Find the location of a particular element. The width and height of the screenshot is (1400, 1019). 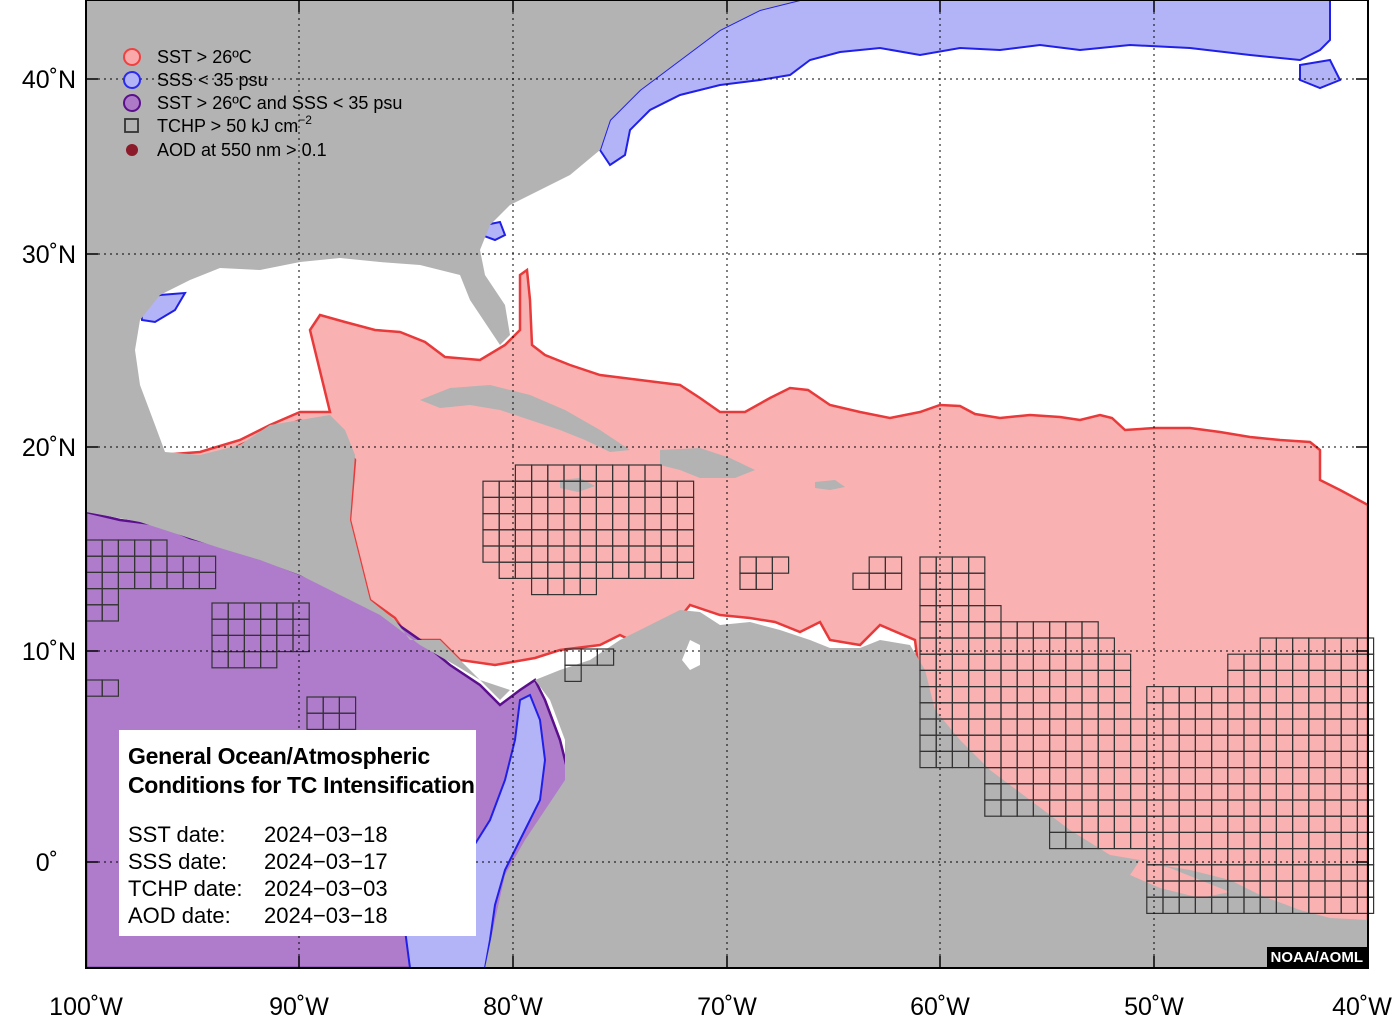

legend-sst-label: SST > 26ºC is located at coordinates (204, 57).